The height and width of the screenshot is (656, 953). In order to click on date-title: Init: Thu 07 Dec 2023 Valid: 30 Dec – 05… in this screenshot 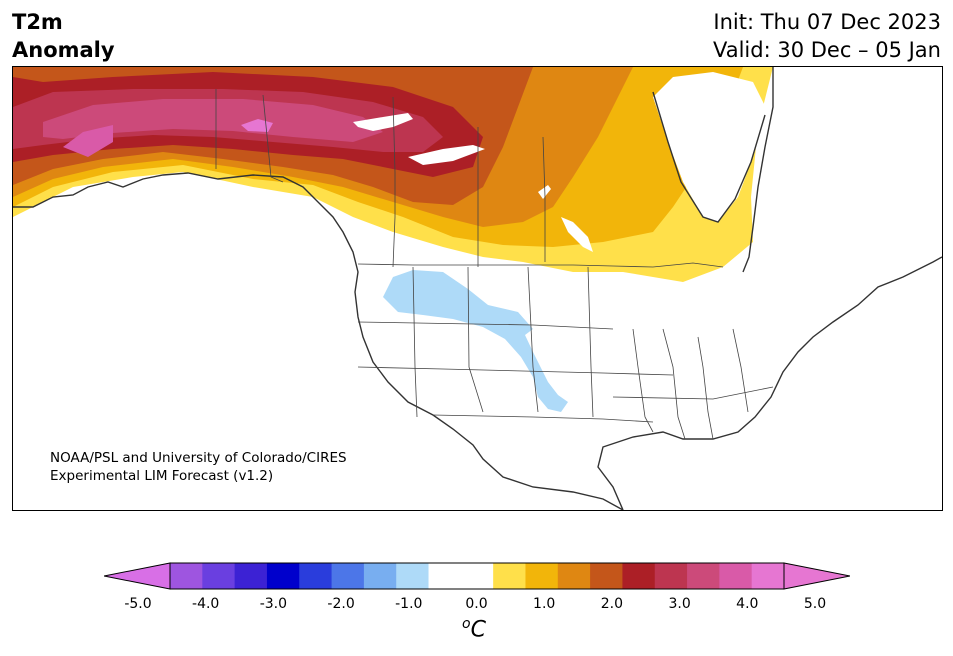, I will do `click(827, 36)`.